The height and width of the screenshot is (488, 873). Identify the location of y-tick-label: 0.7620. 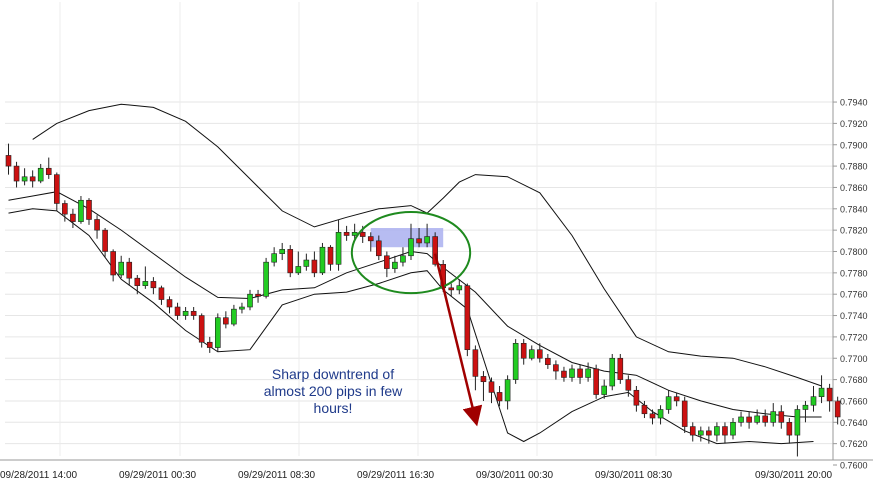
(854, 444).